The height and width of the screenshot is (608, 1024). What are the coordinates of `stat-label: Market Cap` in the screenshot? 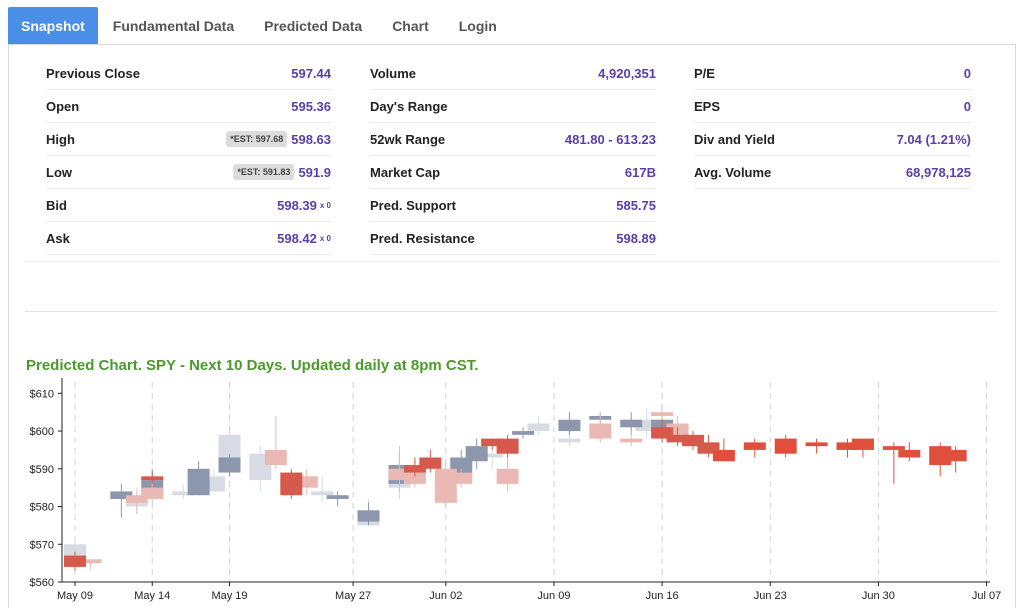 It's located at (405, 172).